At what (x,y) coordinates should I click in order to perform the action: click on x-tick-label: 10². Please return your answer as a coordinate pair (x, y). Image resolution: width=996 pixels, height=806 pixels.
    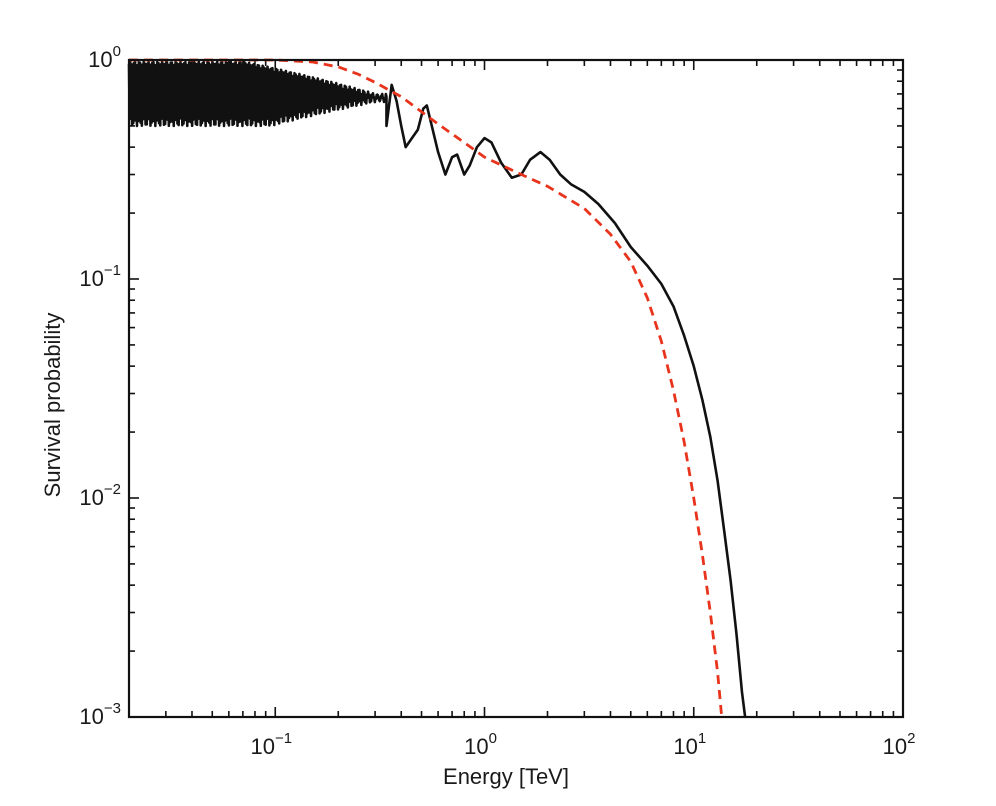
    Looking at the image, I should click on (899, 744).